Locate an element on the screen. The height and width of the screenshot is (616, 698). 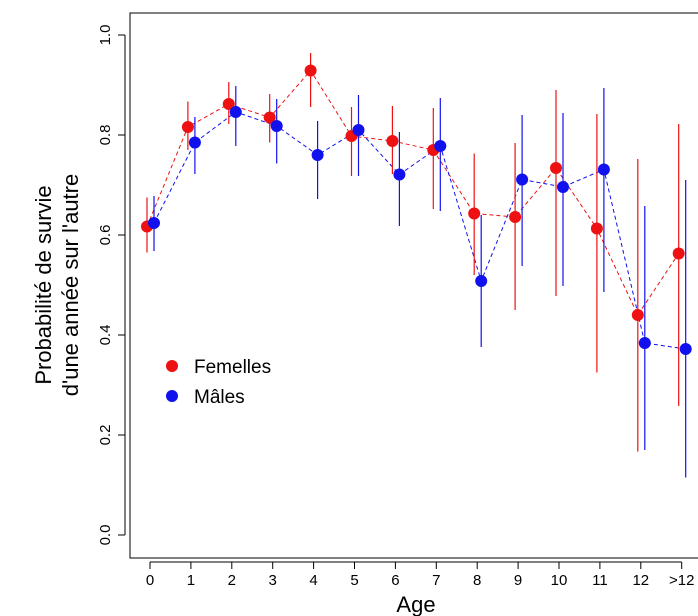
x-tick-label: 3 is located at coordinates (273, 580).